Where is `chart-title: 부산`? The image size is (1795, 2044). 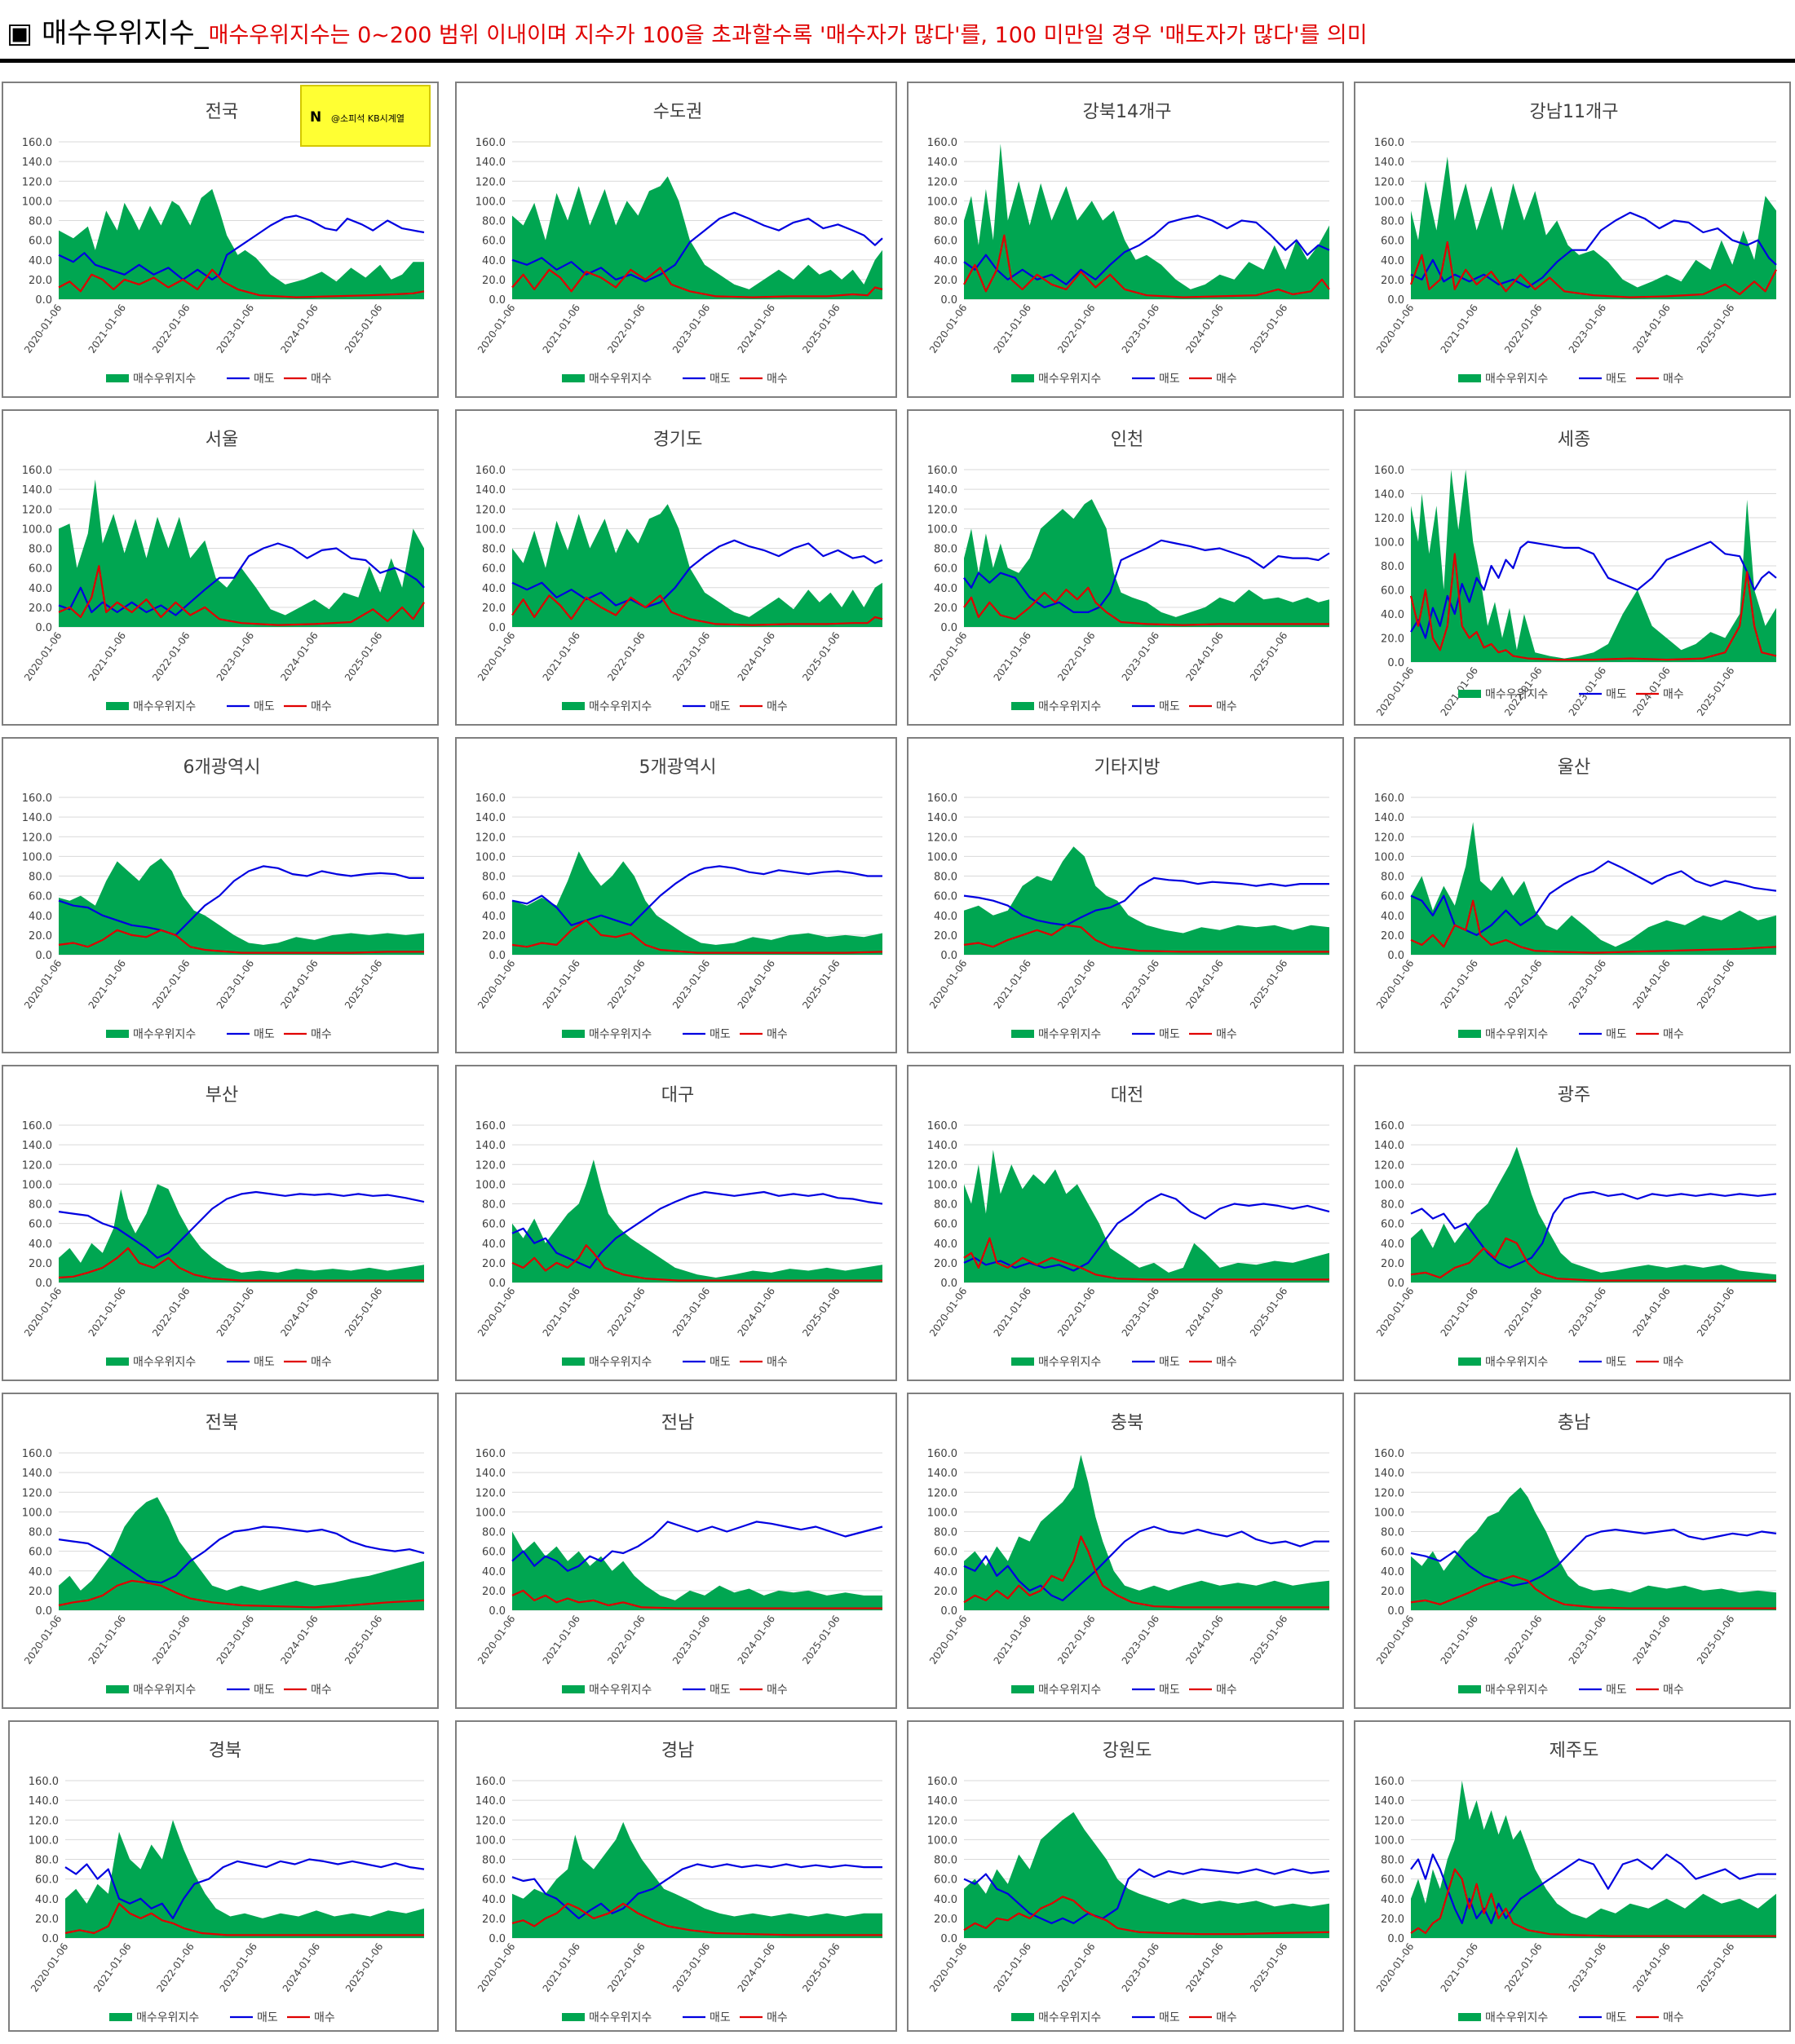 chart-title: 부산 is located at coordinates (222, 1095).